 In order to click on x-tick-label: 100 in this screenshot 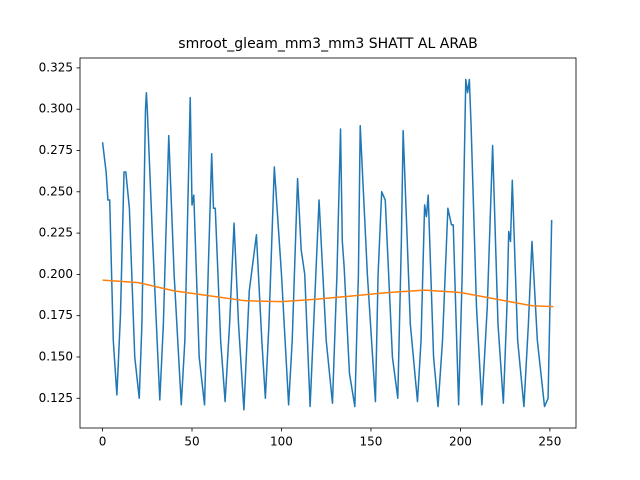, I will do `click(281, 442)`.